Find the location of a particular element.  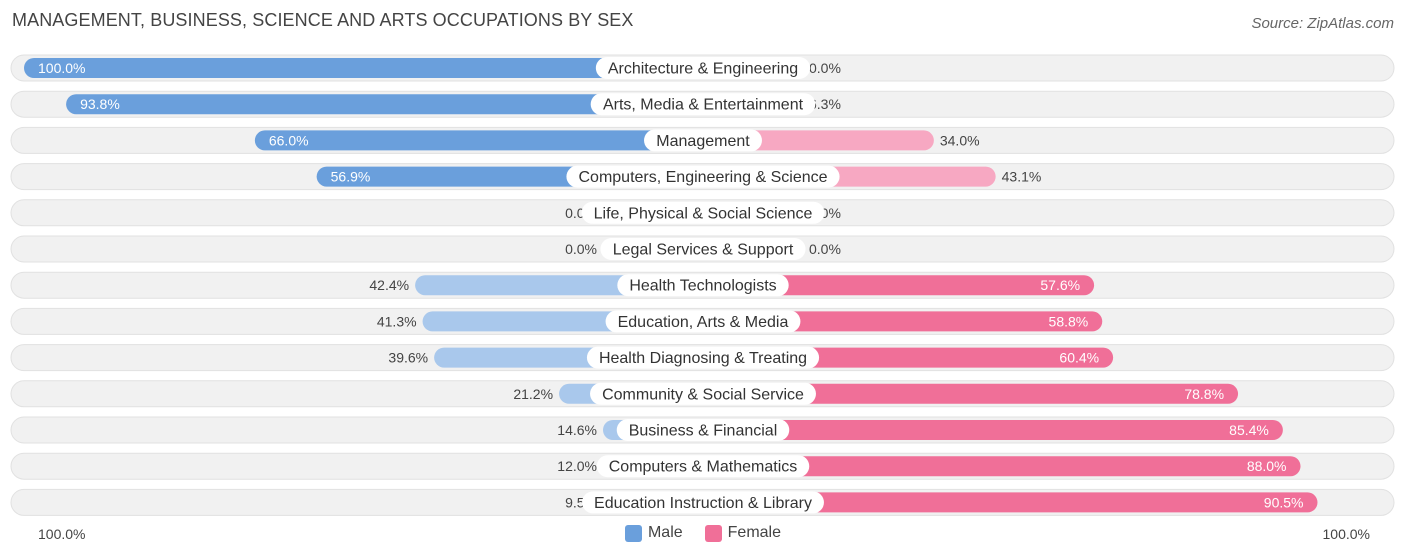

female-value-label: 57.6% is located at coordinates (1060, 285).